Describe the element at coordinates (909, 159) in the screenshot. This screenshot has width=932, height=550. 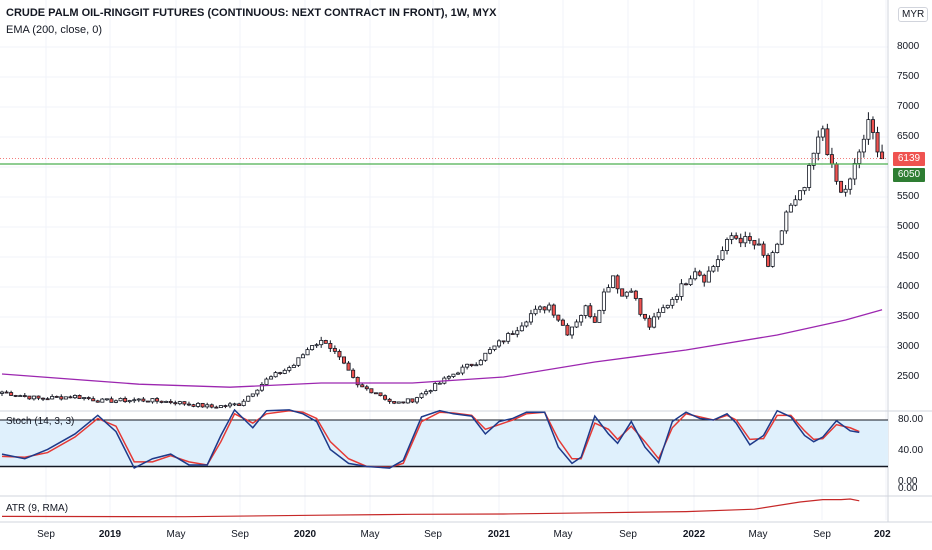
I see `last-price-badge: 6139` at that location.